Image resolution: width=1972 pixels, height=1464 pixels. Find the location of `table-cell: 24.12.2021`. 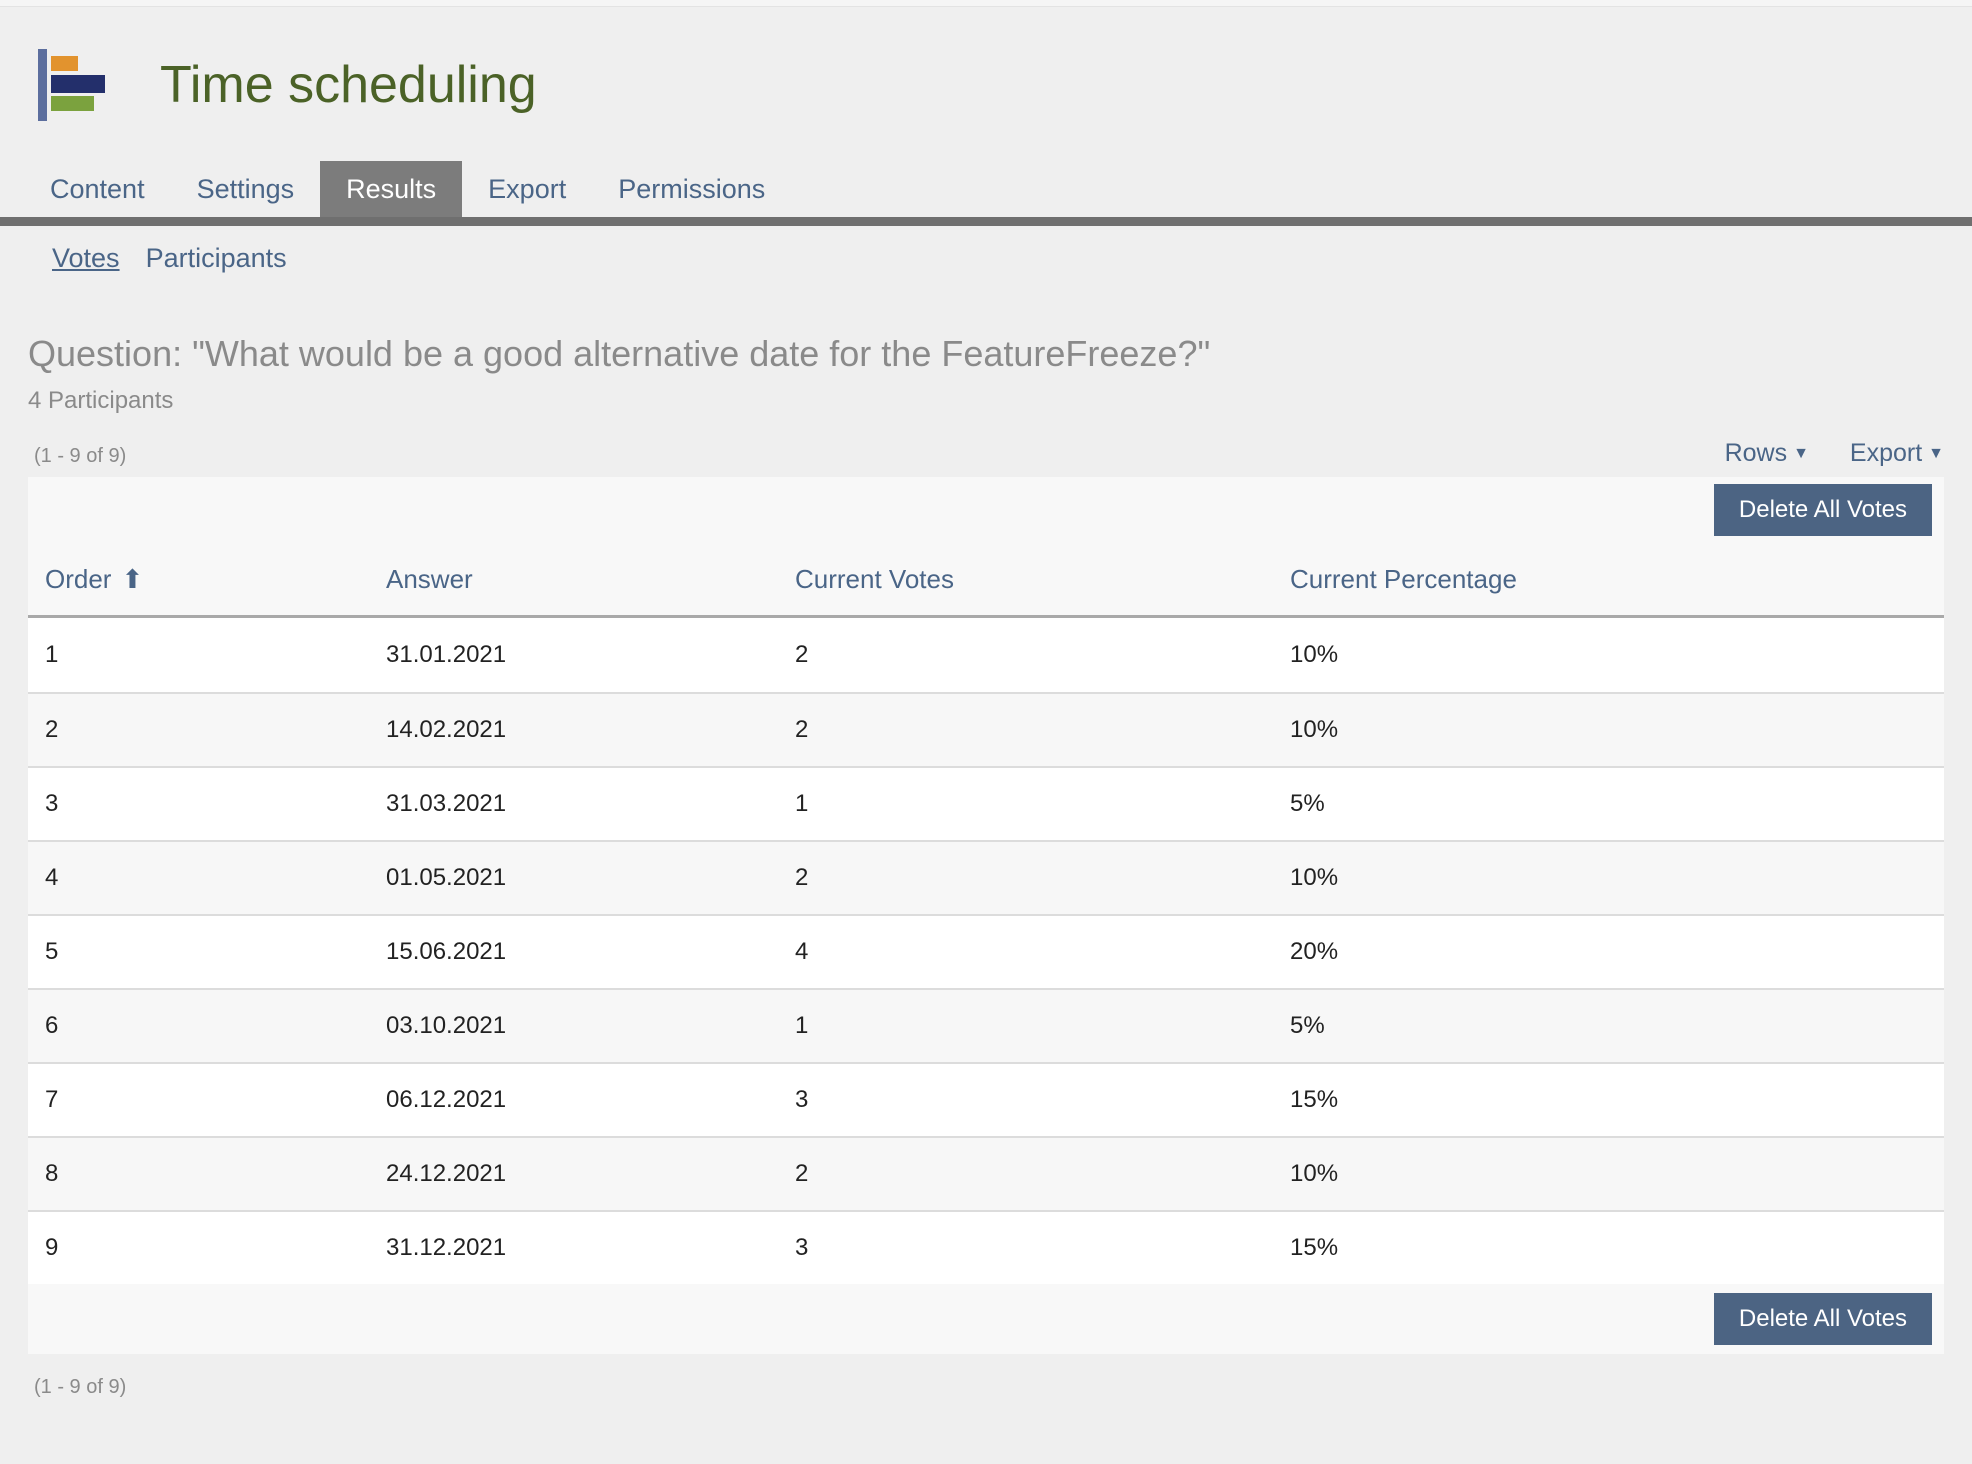

table-cell: 24.12.2021 is located at coordinates (446, 1173).